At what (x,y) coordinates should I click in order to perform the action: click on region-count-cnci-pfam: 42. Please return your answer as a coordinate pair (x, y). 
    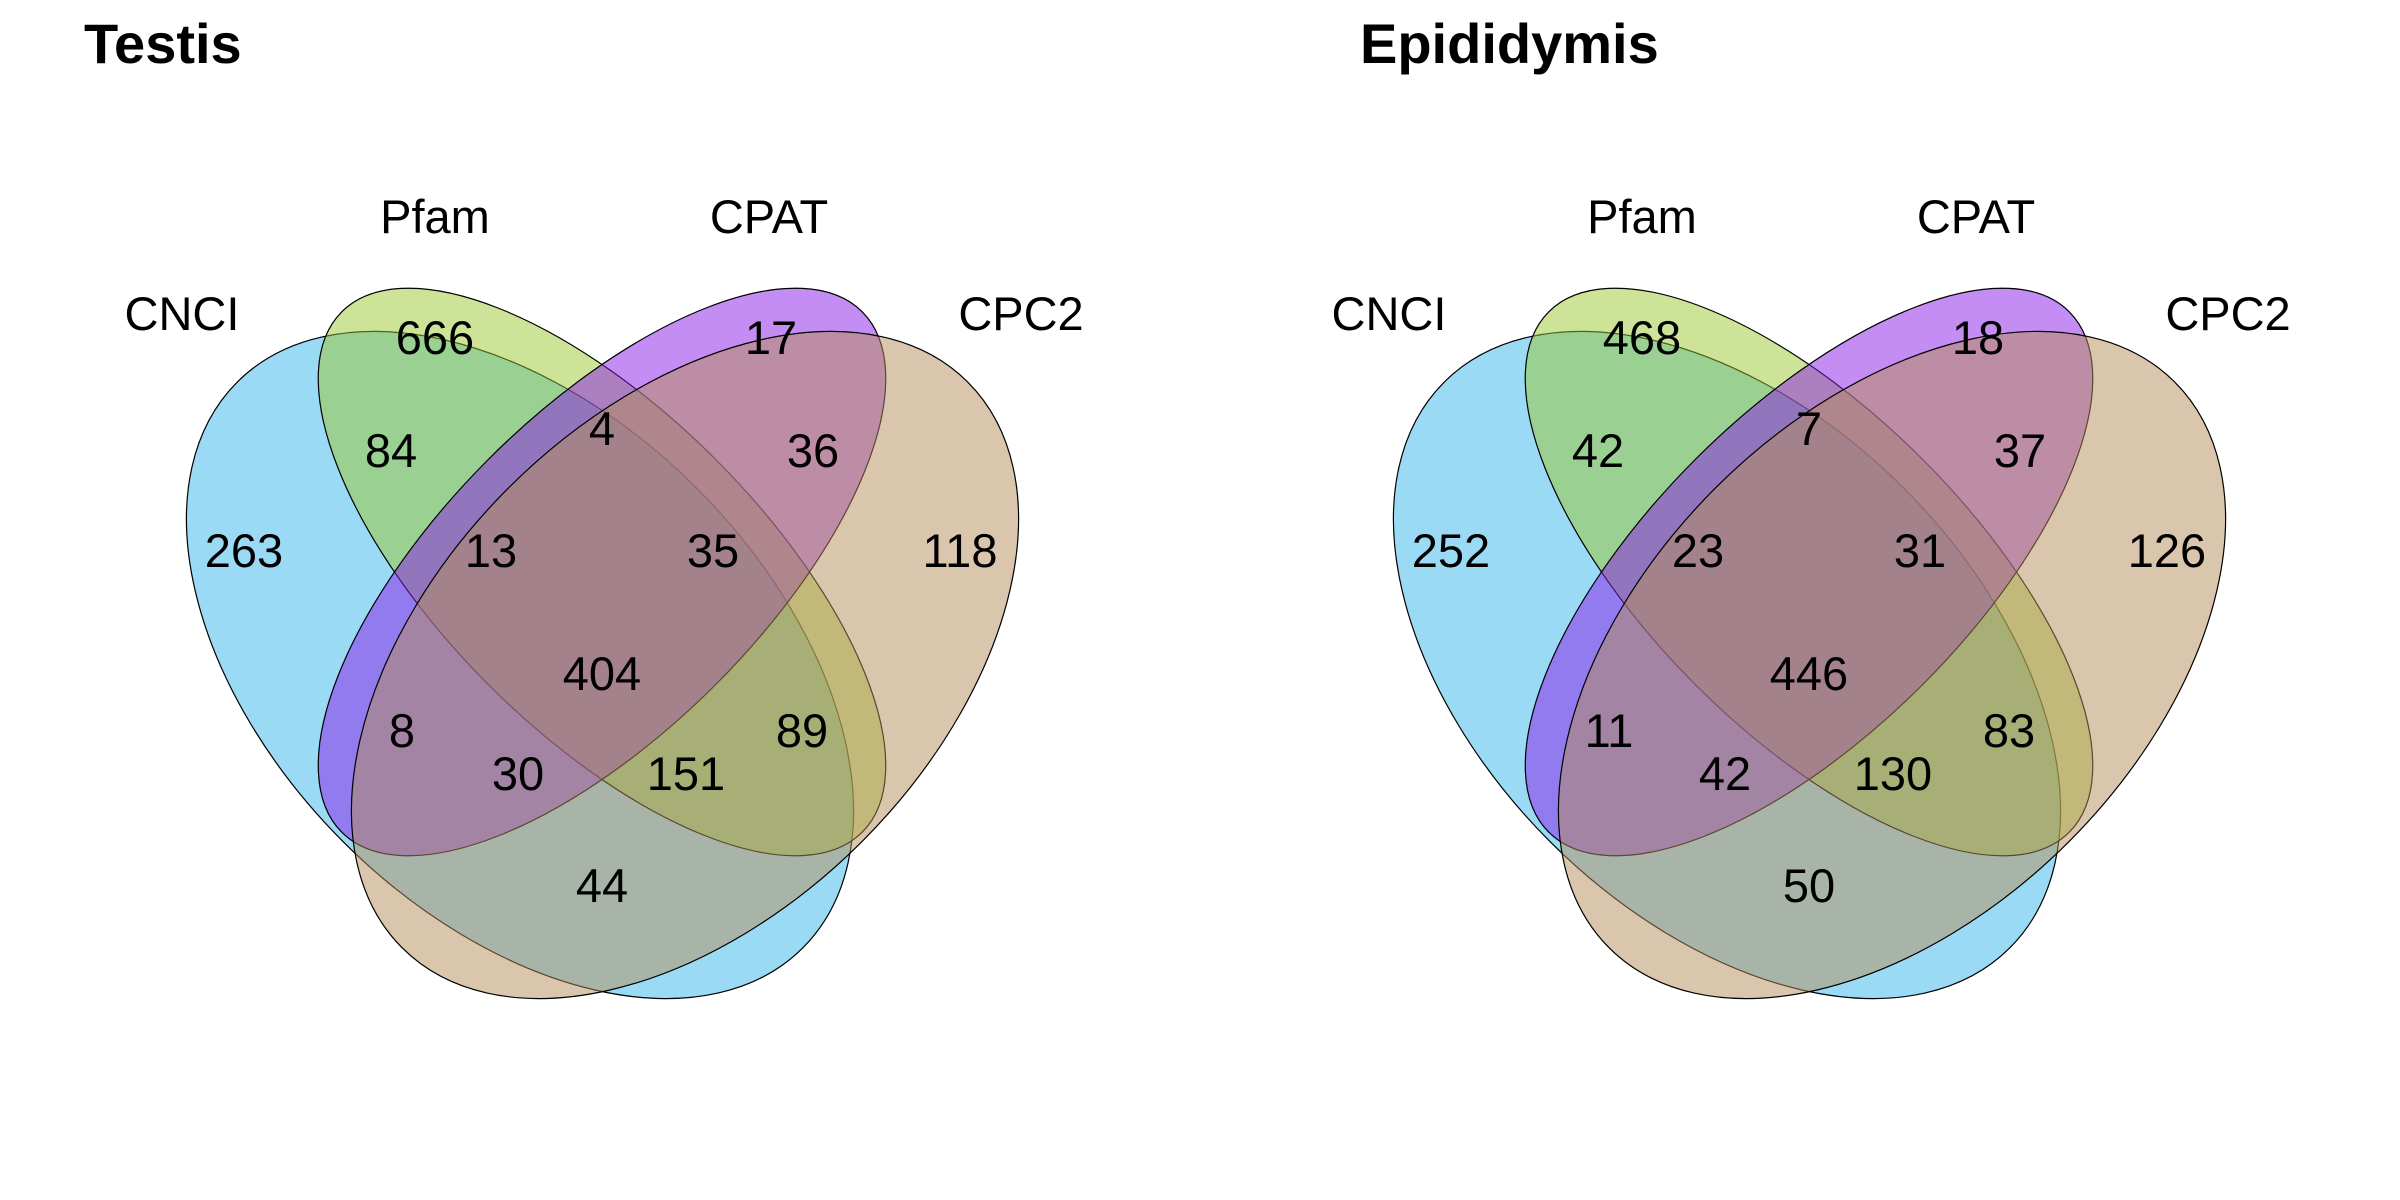
    Looking at the image, I should click on (1598, 450).